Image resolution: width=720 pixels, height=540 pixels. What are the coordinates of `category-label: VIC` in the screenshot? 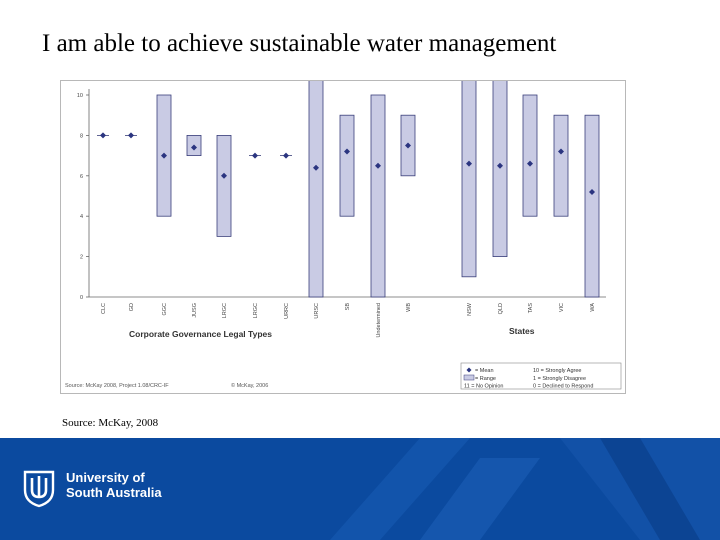 It's located at (562, 307).